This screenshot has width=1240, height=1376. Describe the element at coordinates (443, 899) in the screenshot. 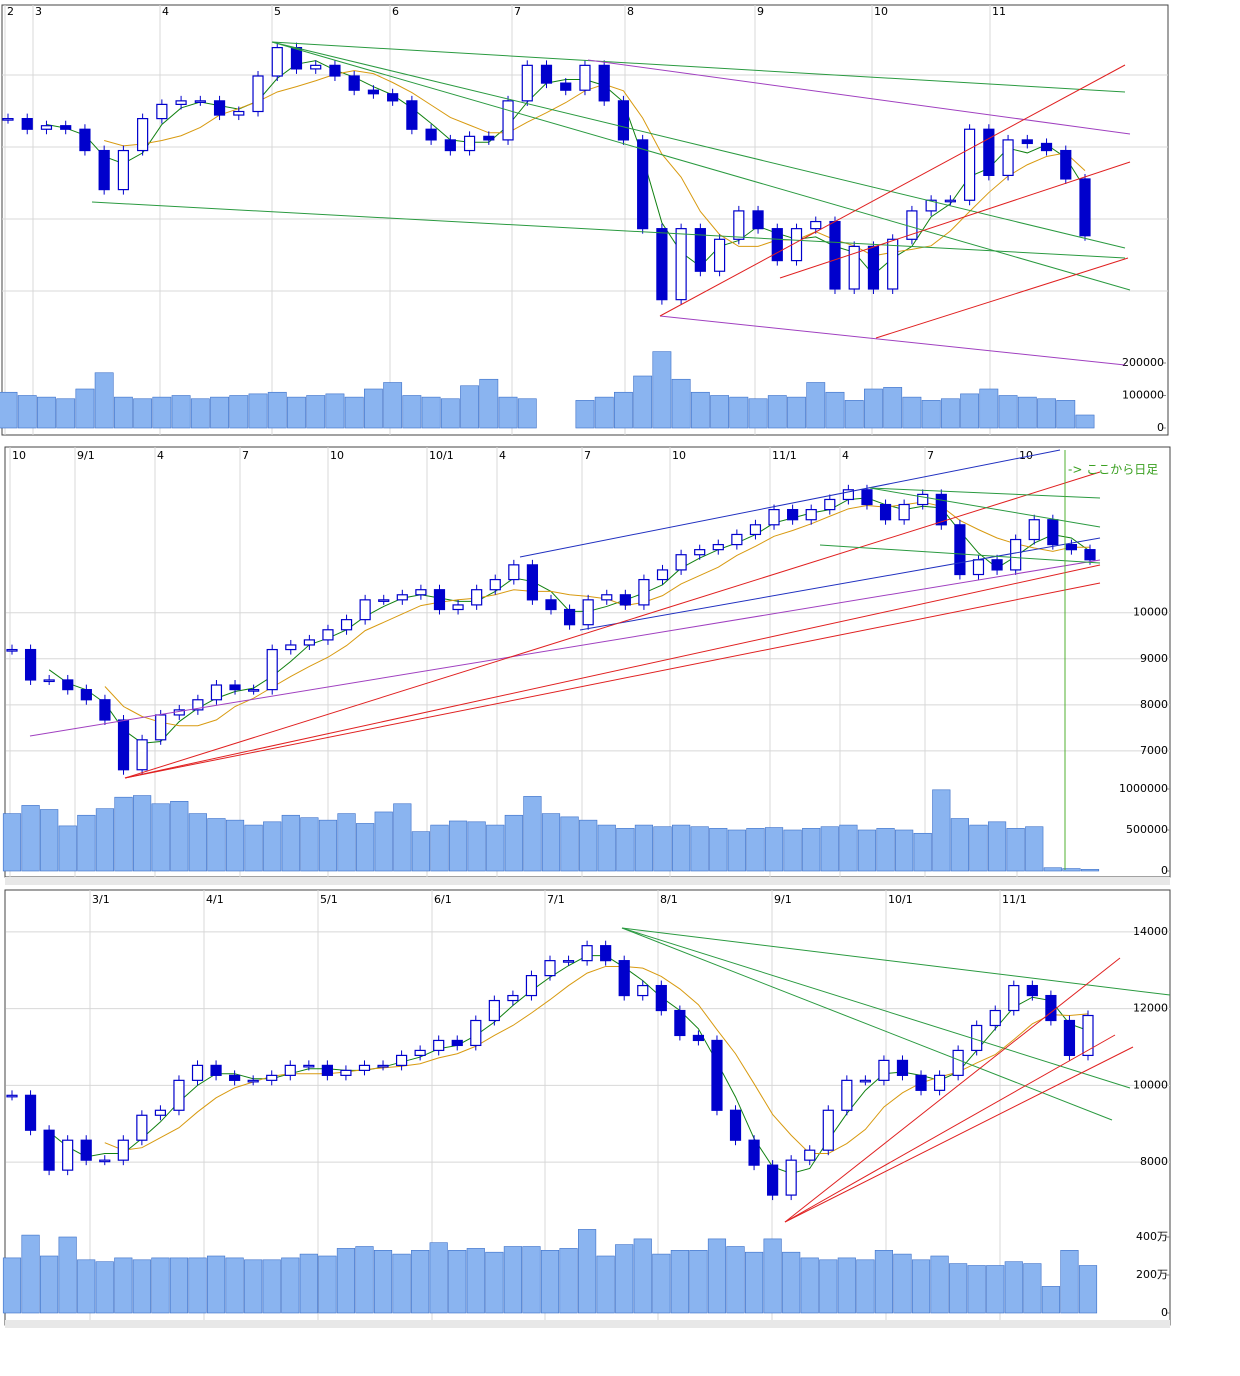

I see `x-tick-label: 6/1` at that location.